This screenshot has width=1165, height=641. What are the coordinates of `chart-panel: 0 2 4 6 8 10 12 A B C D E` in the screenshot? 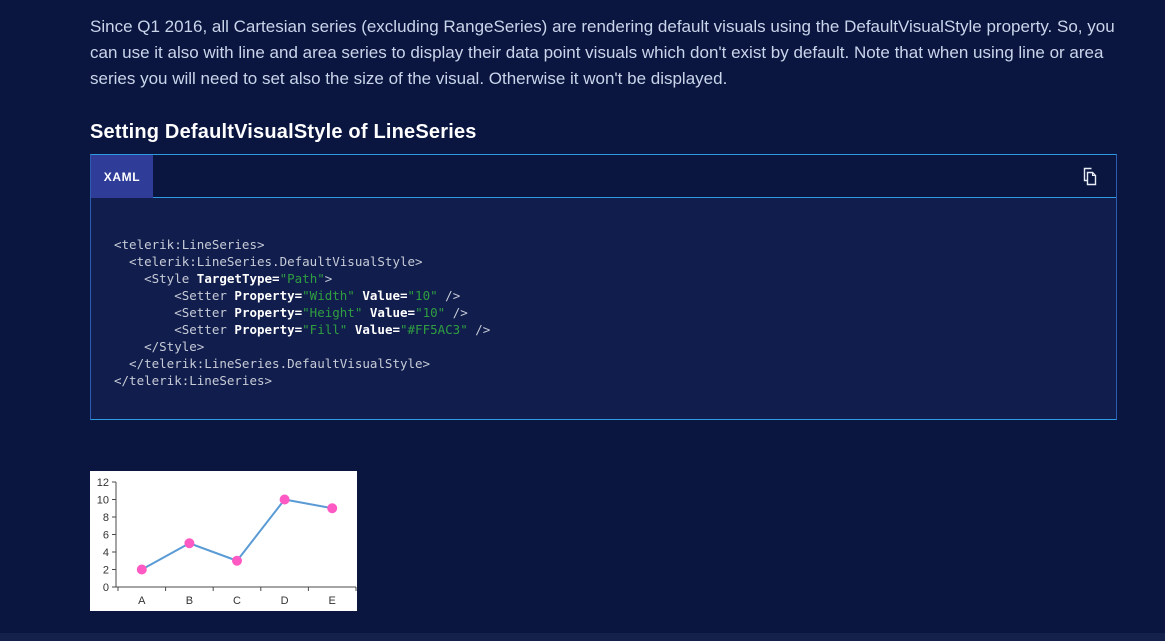 It's located at (223, 541).